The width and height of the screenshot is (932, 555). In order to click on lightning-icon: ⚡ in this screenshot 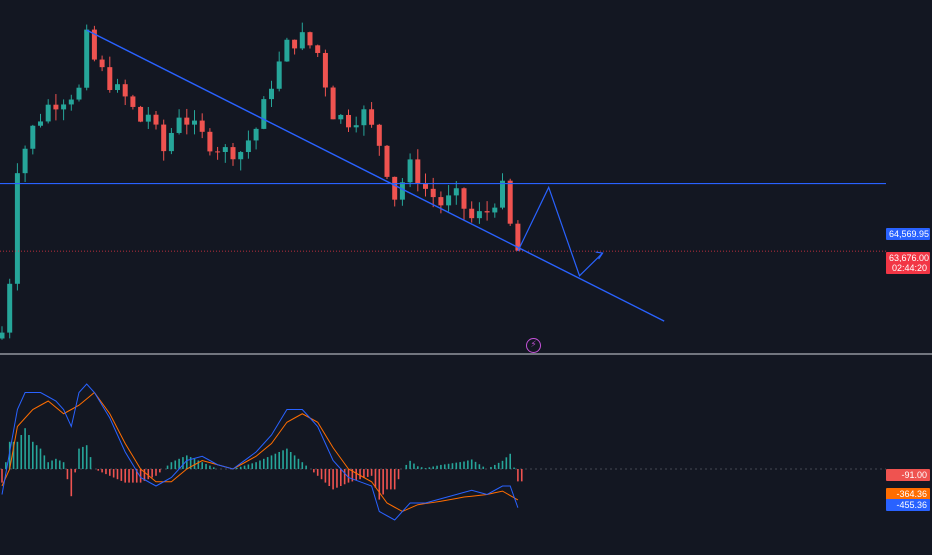, I will do `click(533, 345)`.